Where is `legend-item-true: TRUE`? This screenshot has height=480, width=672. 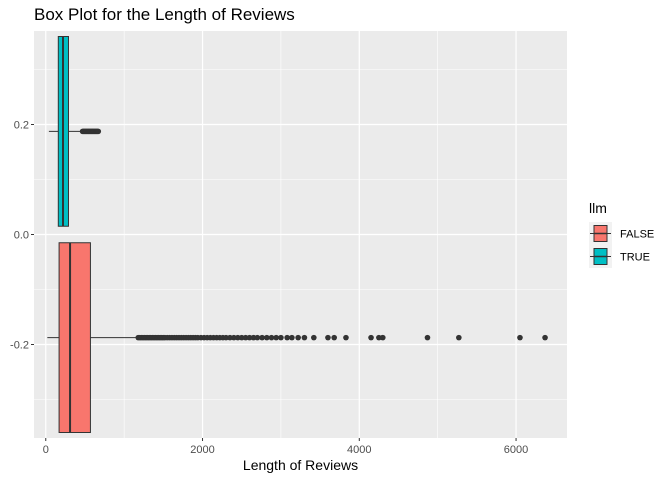 legend-item-true: TRUE is located at coordinates (619, 256).